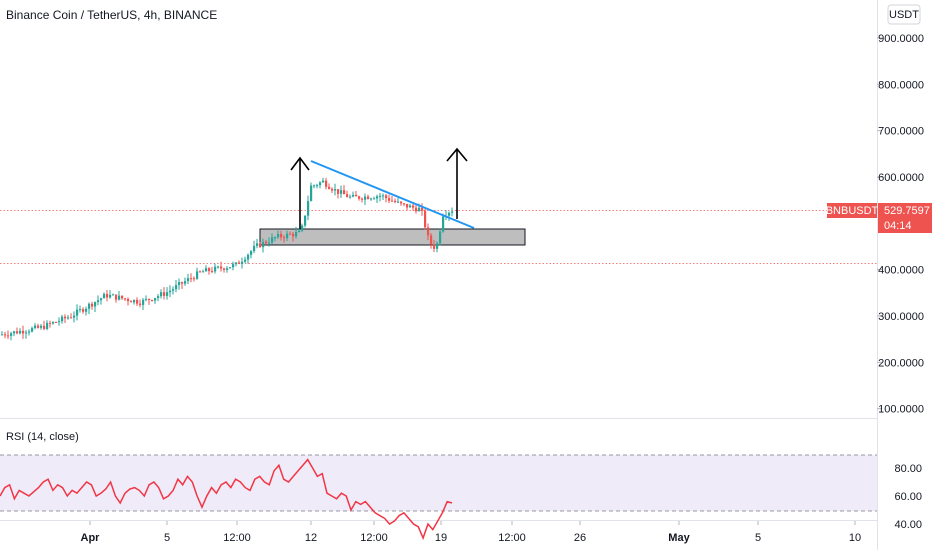  I want to click on support-zone, so click(392, 237).